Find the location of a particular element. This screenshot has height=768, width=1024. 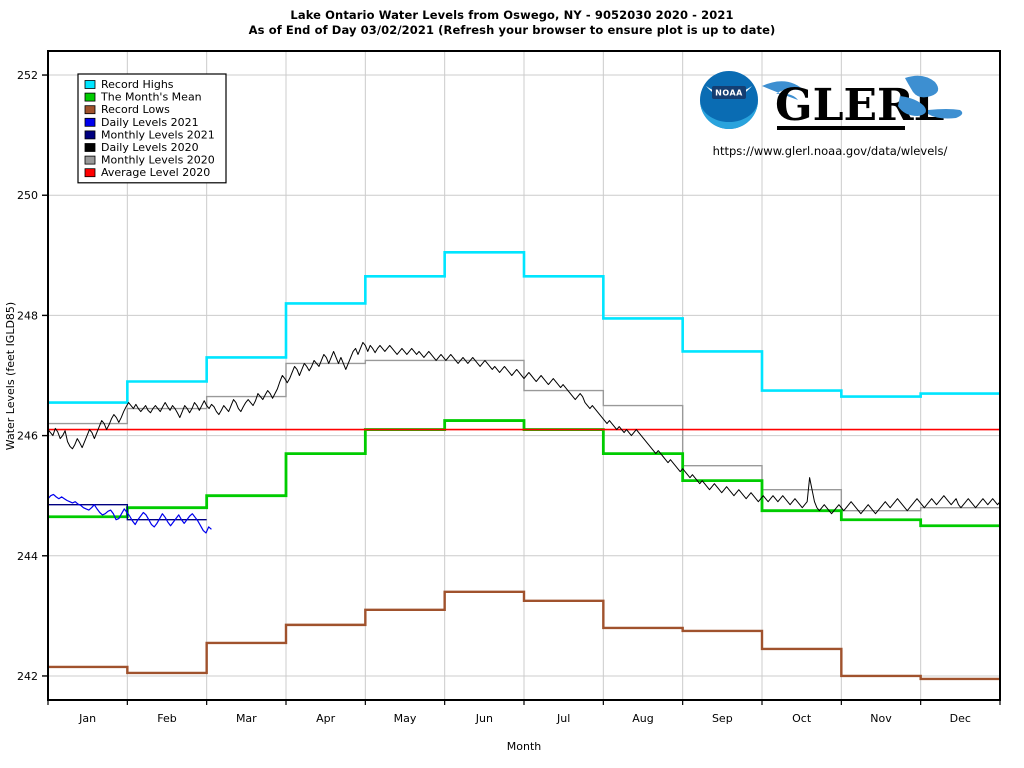

series-daily-levels-2021 is located at coordinates (129, 513).